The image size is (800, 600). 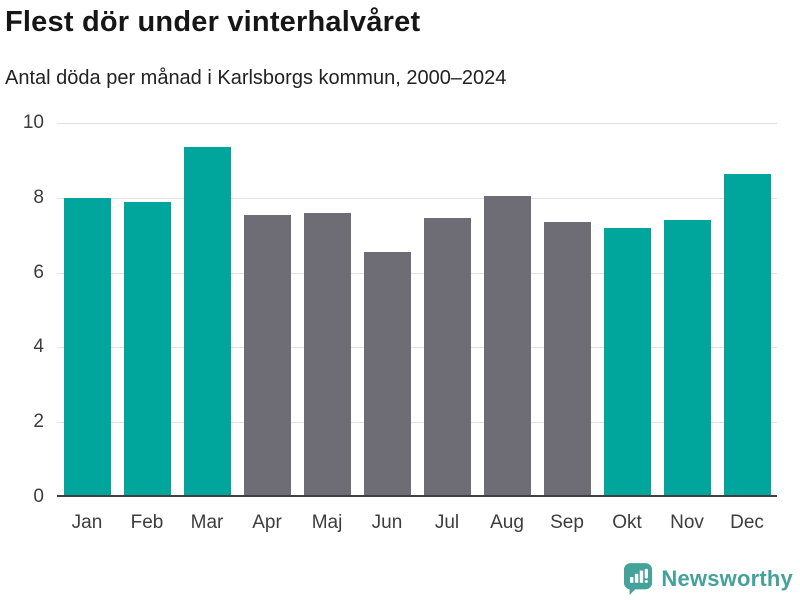 I want to click on chart-title: Flest dör under vinterhalvåret, so click(x=213, y=22).